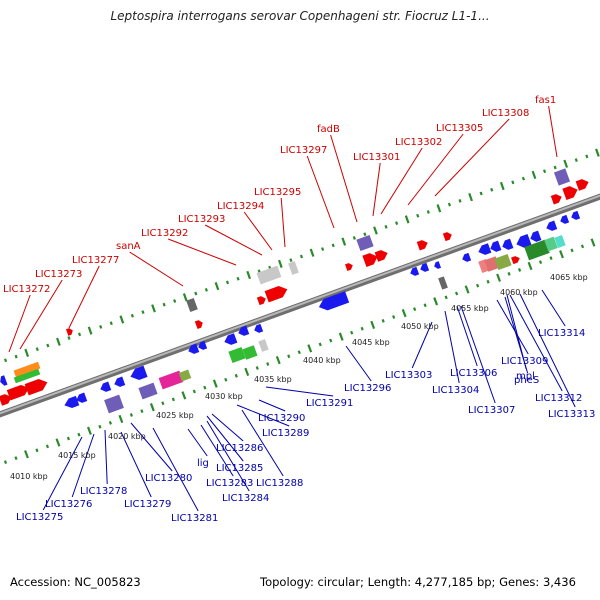 This screenshot has height=600, width=600. Describe the element at coordinates (39, 517) in the screenshot. I see `bottom-gene-label: LIC13275` at that location.